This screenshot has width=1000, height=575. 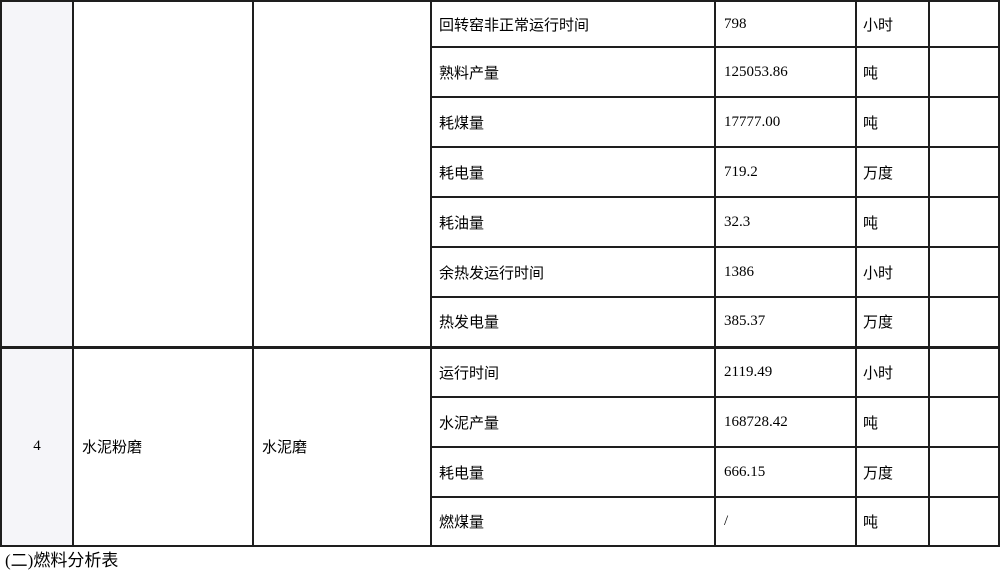 I want to click on value-cell: 2119.49, so click(x=785, y=371).